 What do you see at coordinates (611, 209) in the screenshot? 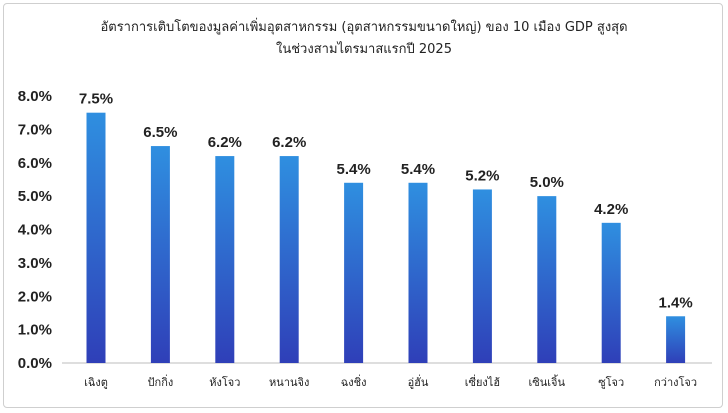
I see `data-label: 4.2%` at bounding box center [611, 209].